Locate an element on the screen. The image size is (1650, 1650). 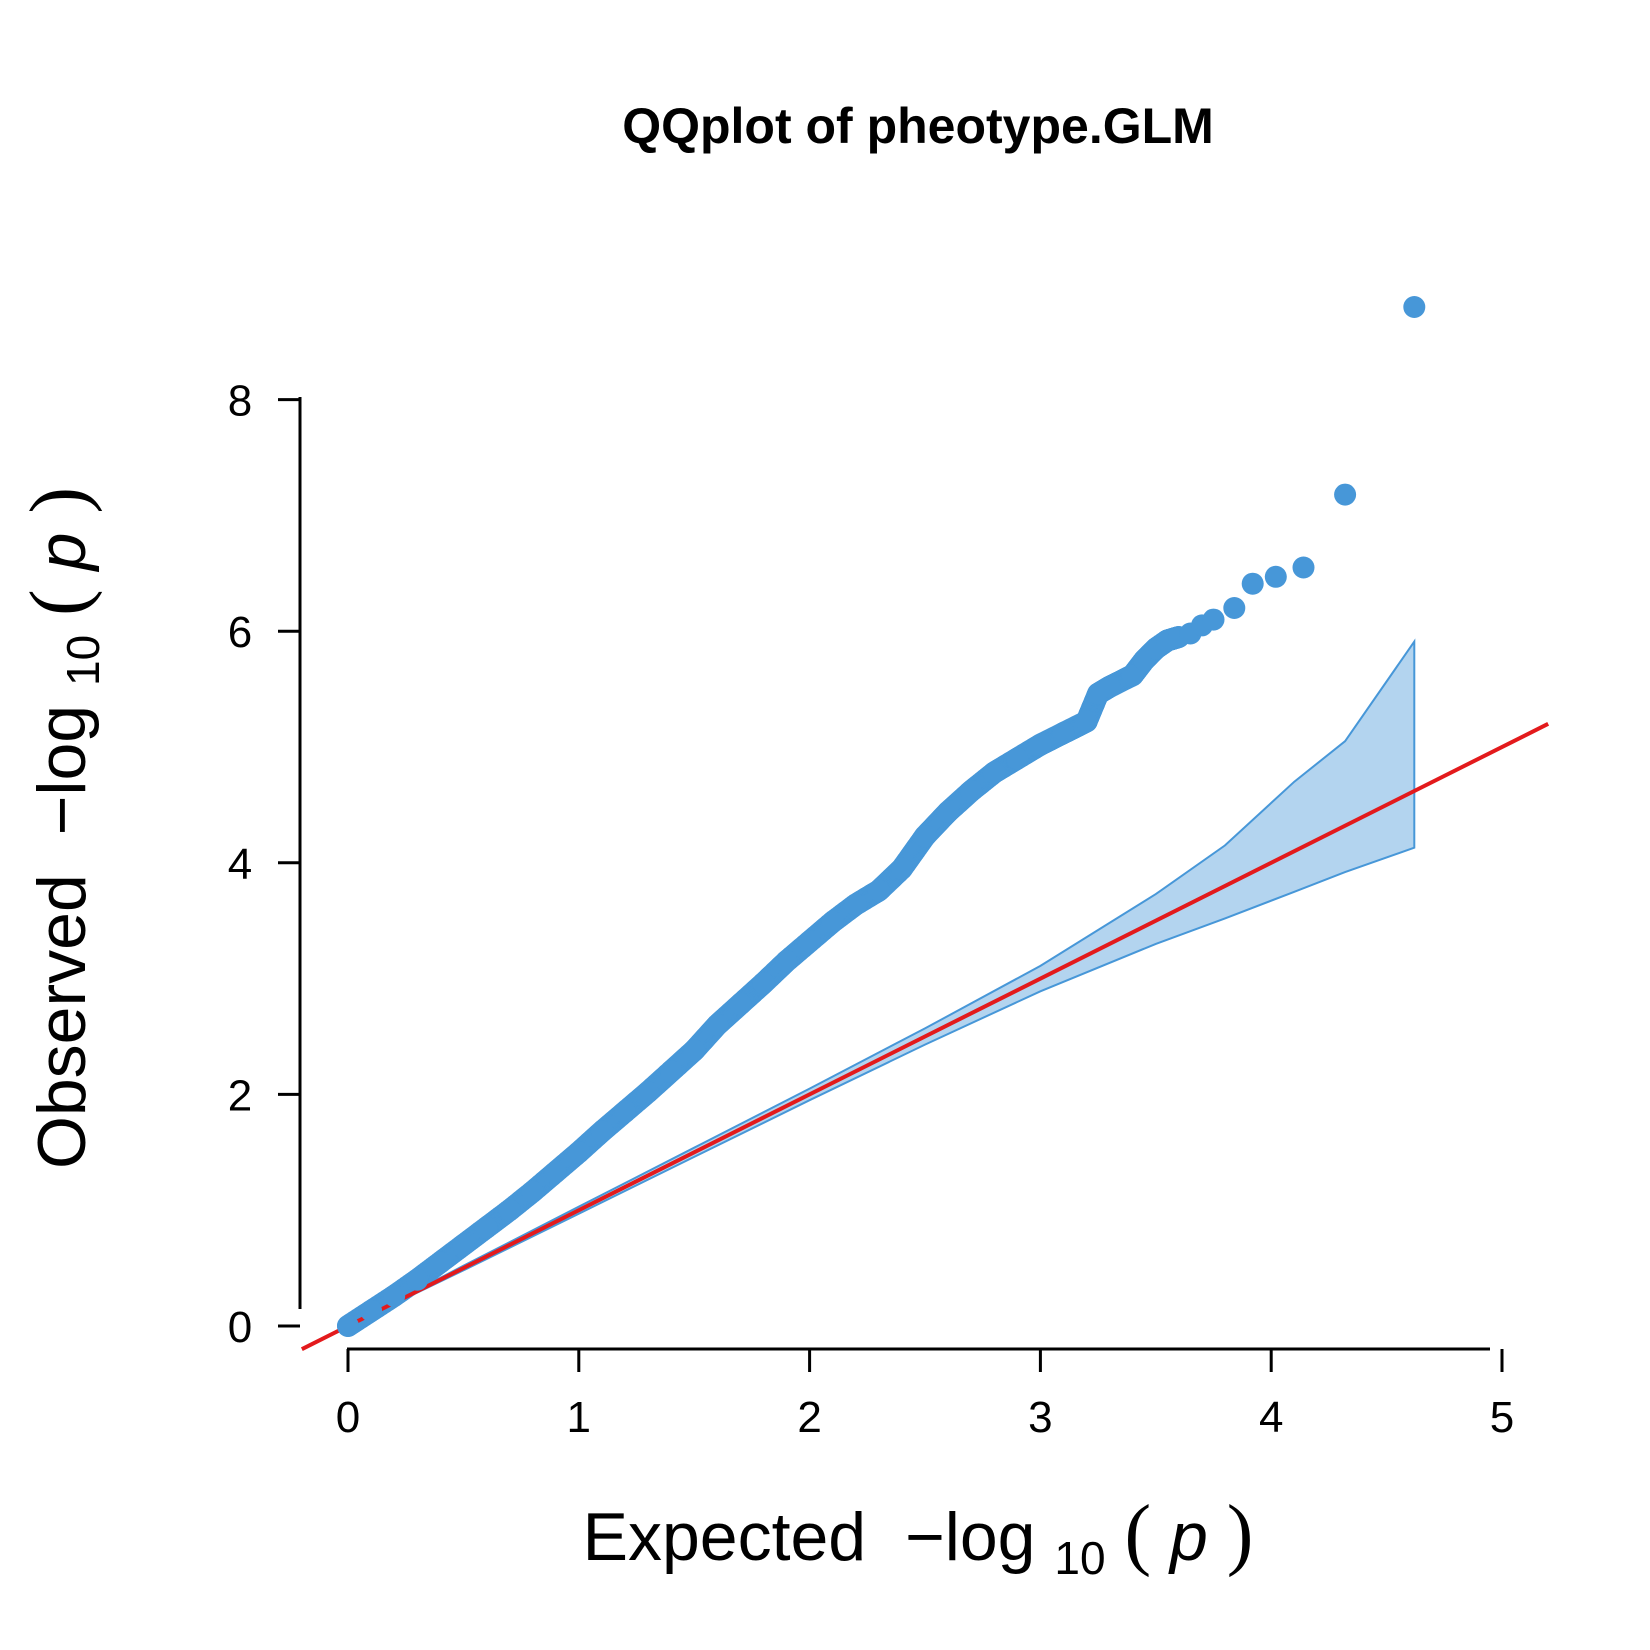
y-axis-label-open: ( is located at coordinates (59, 602).